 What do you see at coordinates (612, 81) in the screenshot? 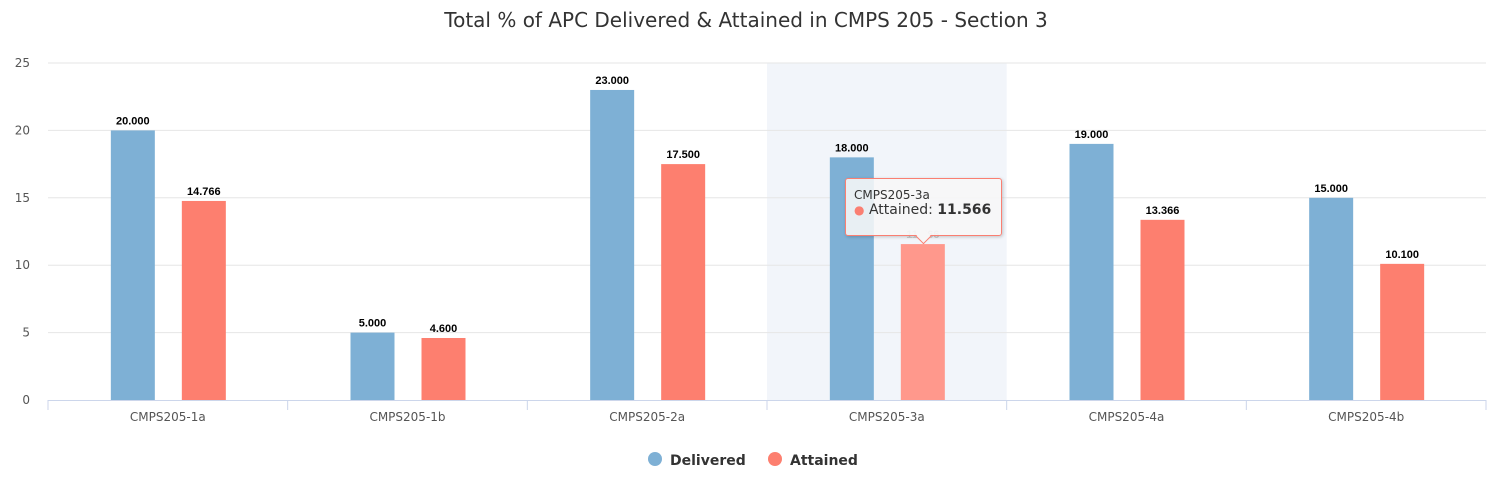
I see `data-label: 23.000` at bounding box center [612, 81].